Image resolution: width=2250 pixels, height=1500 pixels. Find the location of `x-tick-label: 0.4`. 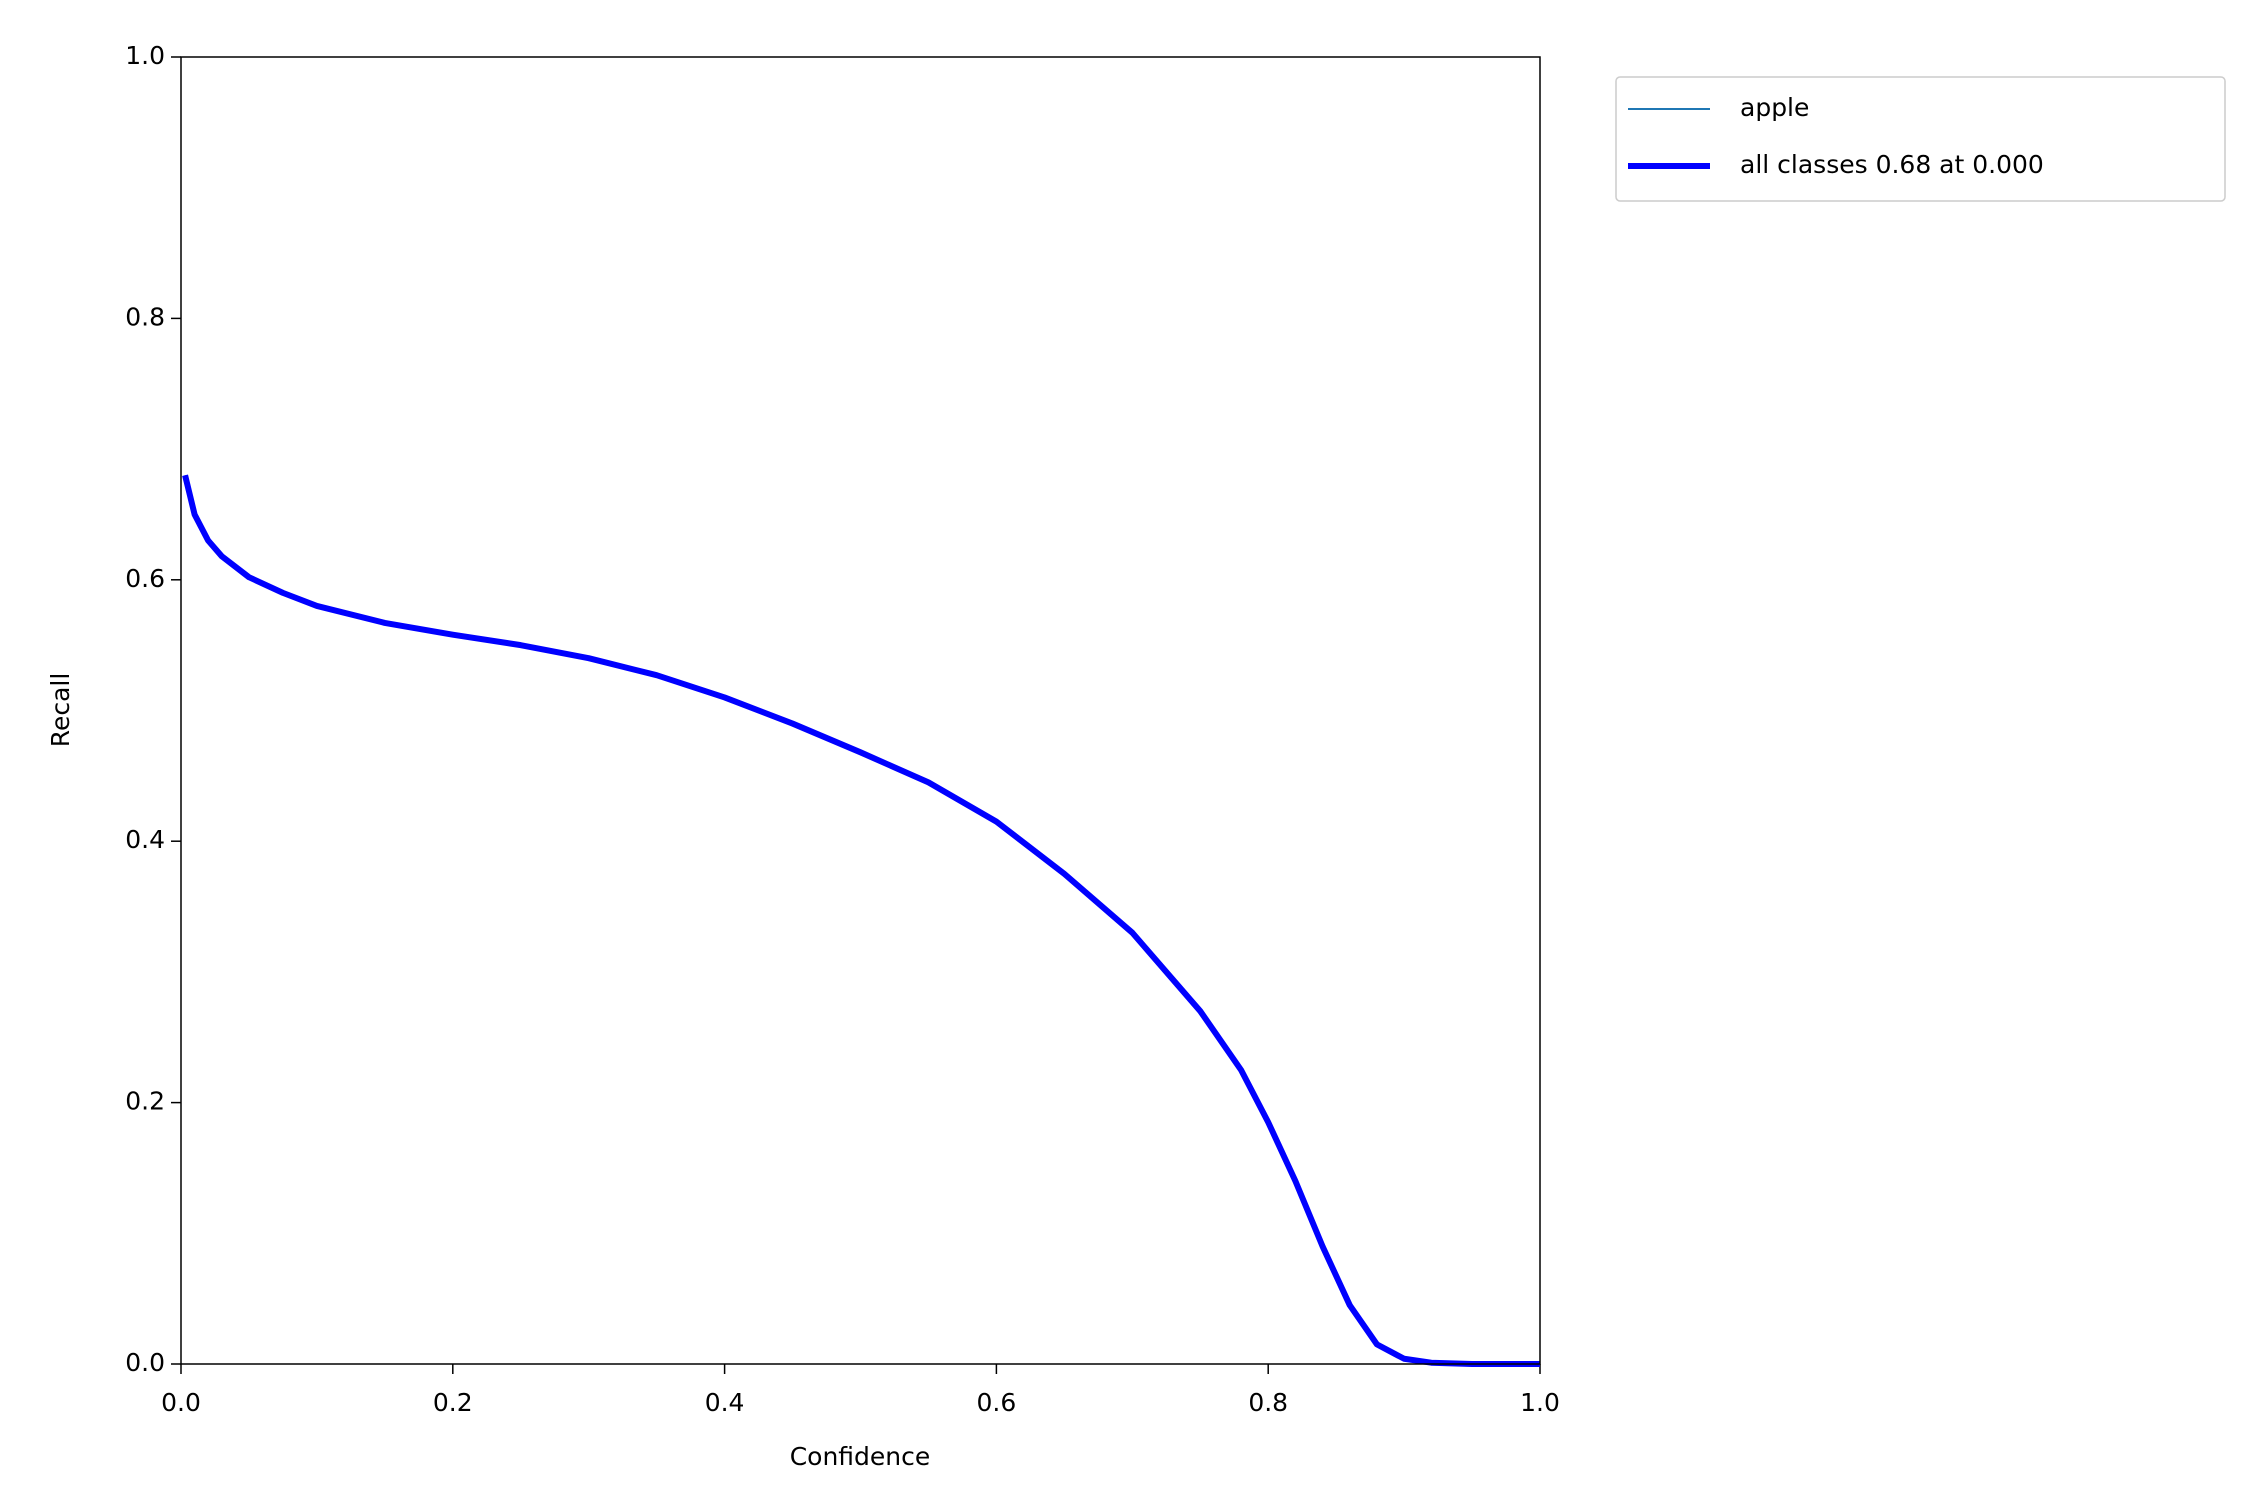

x-tick-label: 0.4 is located at coordinates (725, 1402).